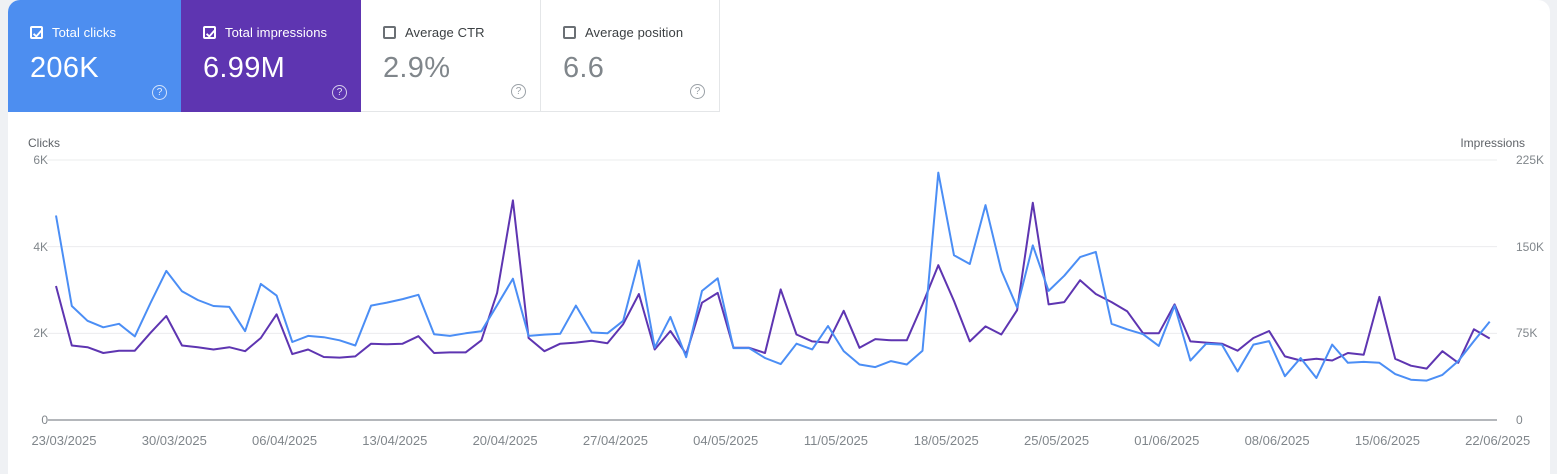 The width and height of the screenshot is (1557, 474). Describe the element at coordinates (40, 246) in the screenshot. I see `y-axis-tick-left: 4K` at that location.